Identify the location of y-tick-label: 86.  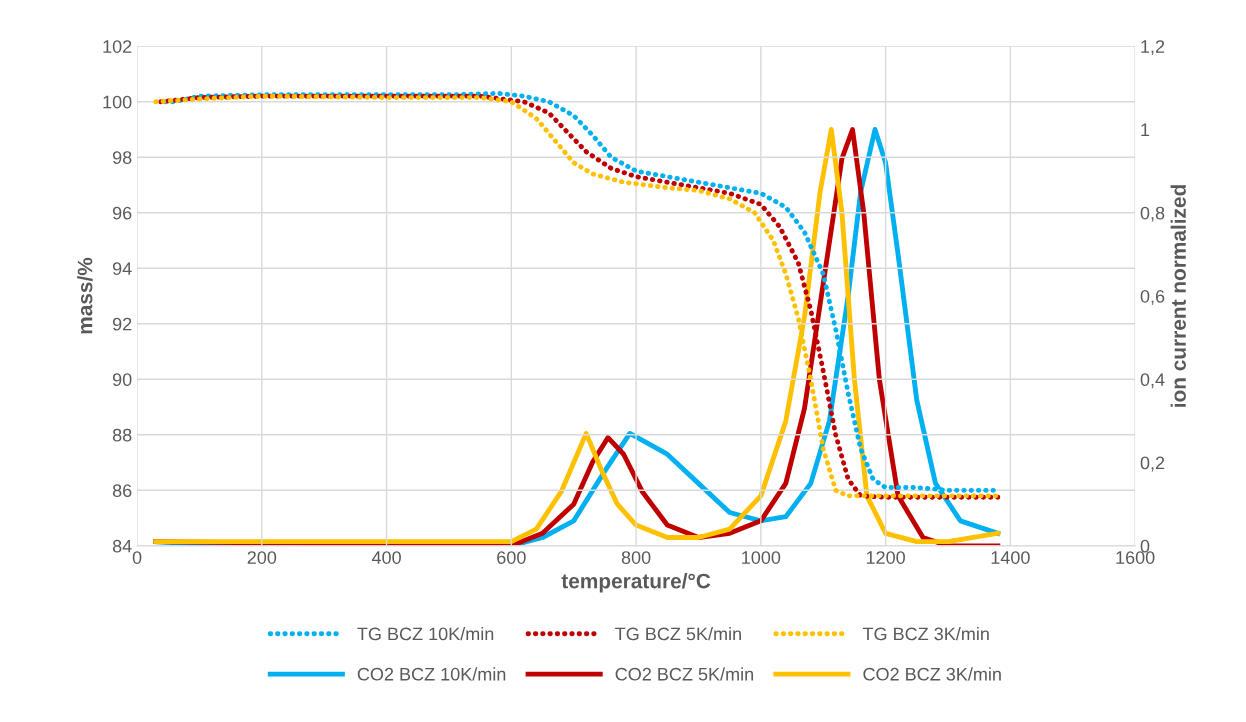
(122, 491).